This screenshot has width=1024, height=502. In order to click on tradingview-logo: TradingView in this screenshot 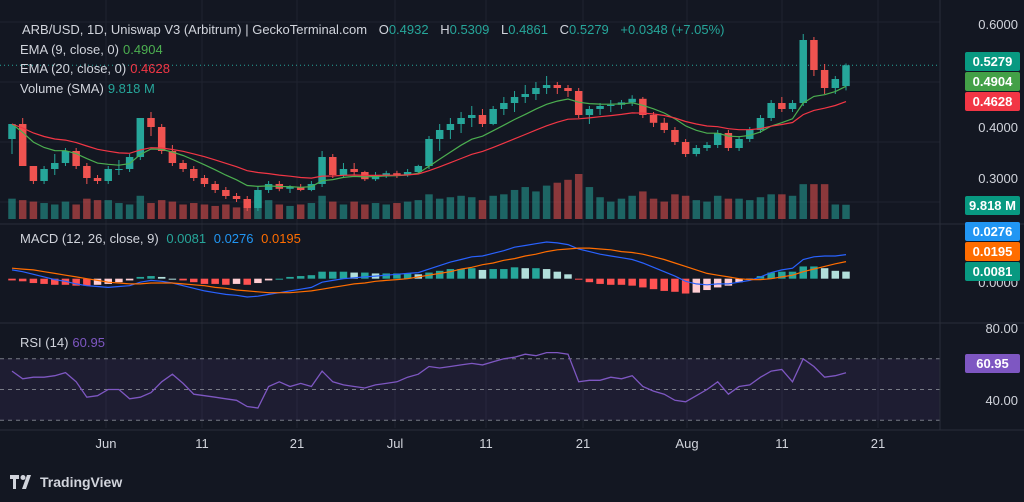, I will do `click(66, 482)`.